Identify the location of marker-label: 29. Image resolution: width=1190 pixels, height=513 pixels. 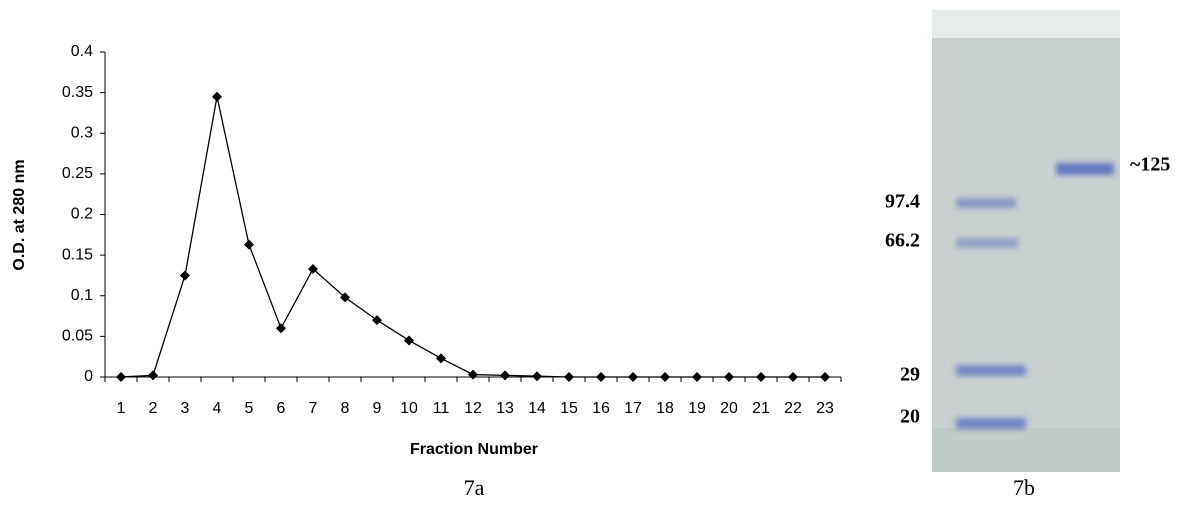
(910, 375).